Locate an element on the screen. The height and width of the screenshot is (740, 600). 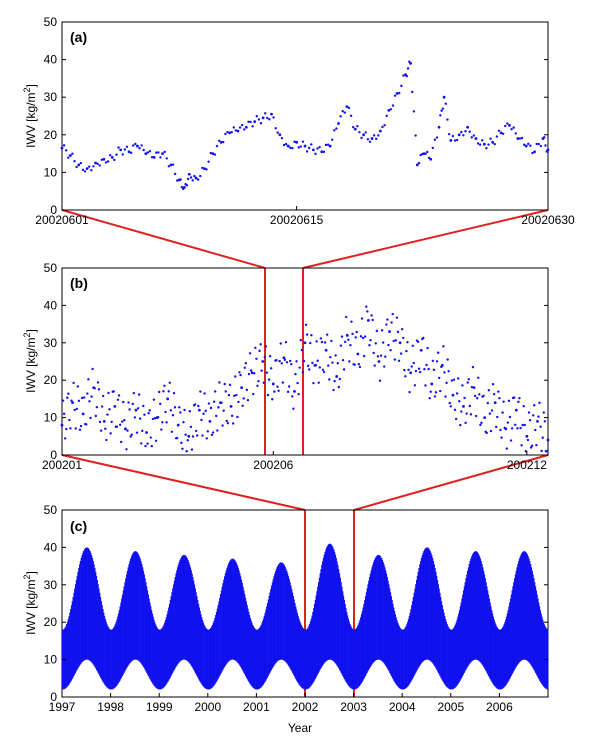
y-tick-label: 10 is located at coordinates (51, 172).